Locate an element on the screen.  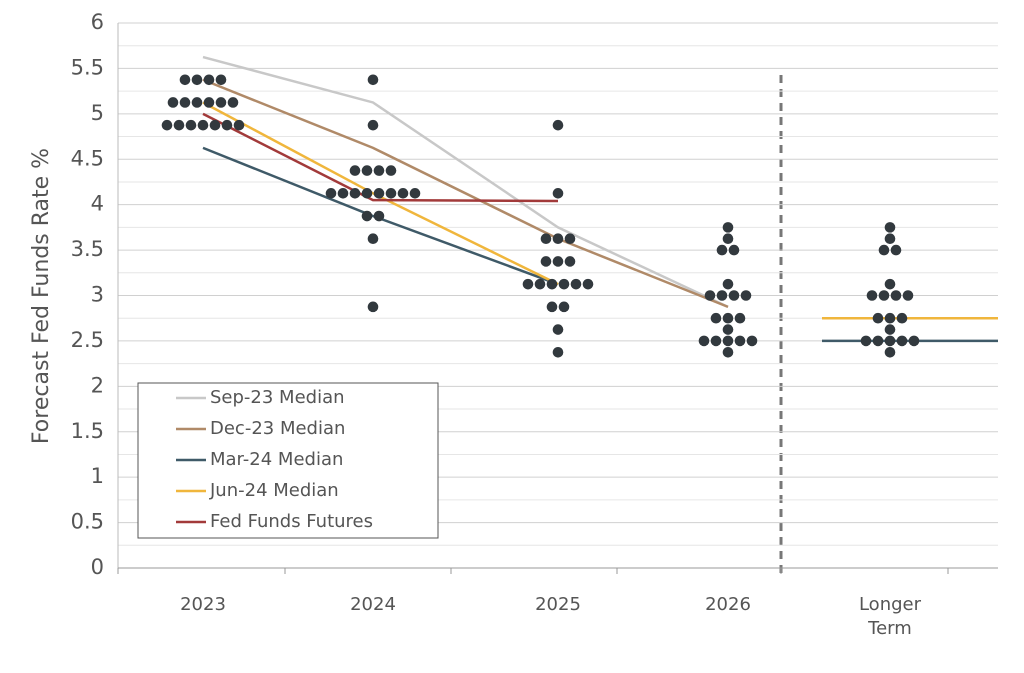
y-tick-label: 3.5 is located at coordinates (87, 249).